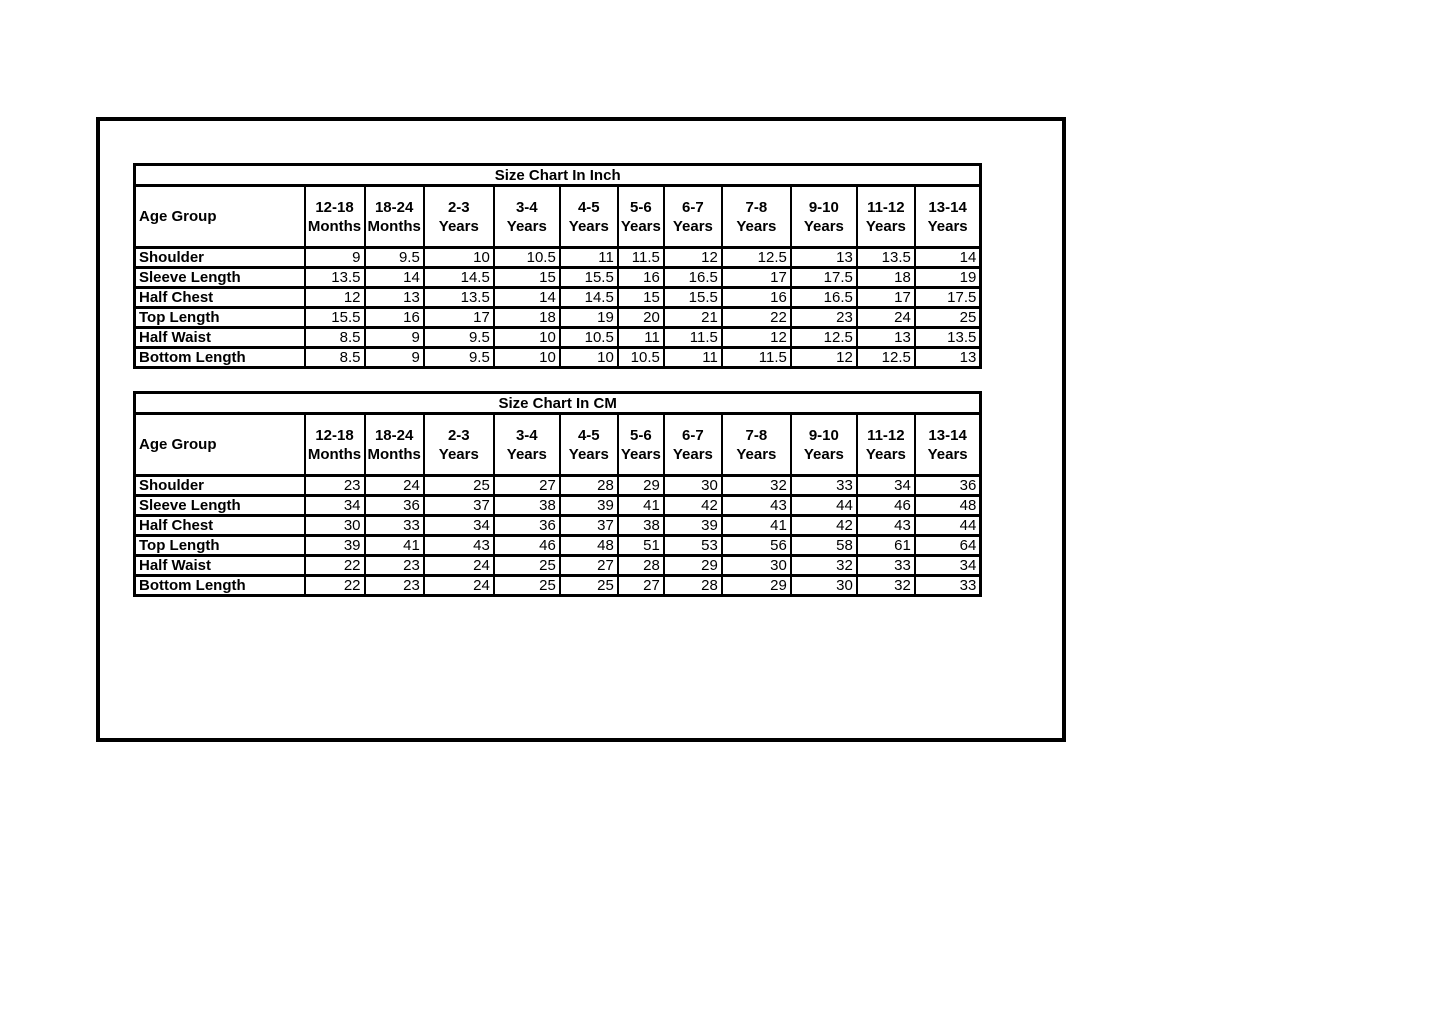 The height and width of the screenshot is (1022, 1445). I want to click on table-row: Half Waist 22 23 24 25 27 28 29 30 32 33 34, so click(557, 565).